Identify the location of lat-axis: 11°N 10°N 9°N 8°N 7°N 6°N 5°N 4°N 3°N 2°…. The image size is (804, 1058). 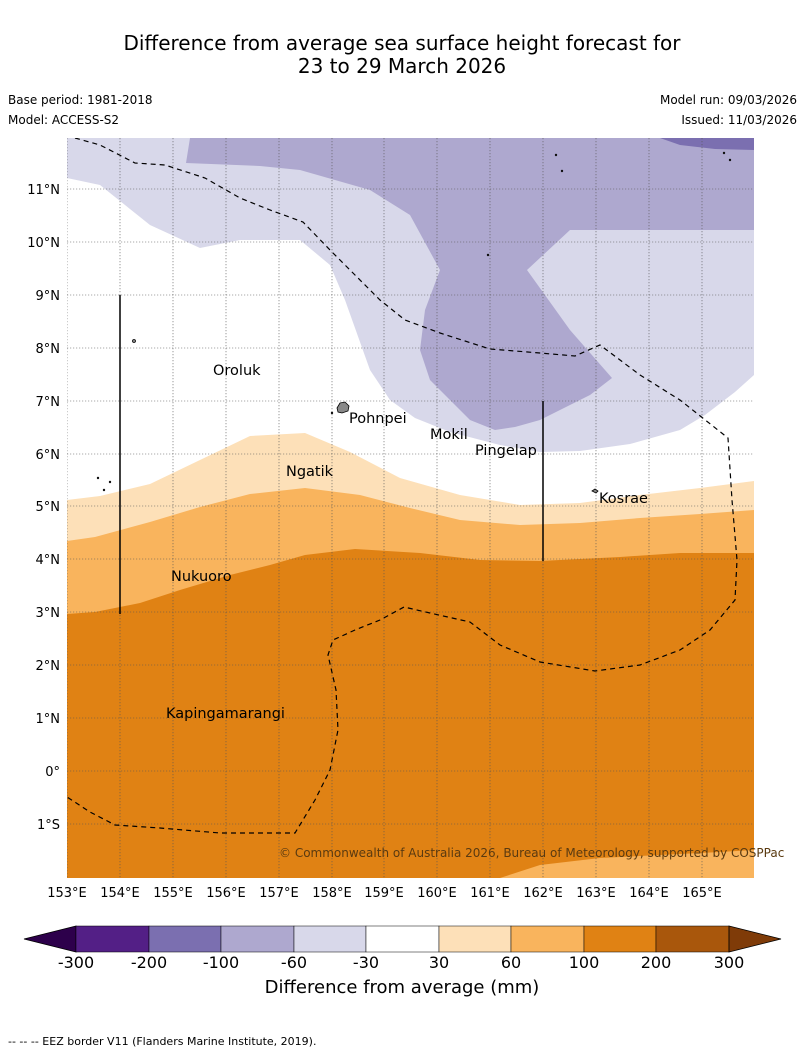
(43, 508).